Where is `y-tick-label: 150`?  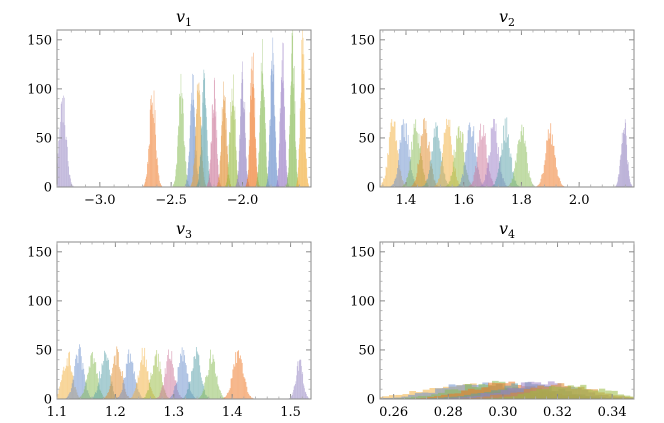
y-tick-label: 150 is located at coordinates (39, 40).